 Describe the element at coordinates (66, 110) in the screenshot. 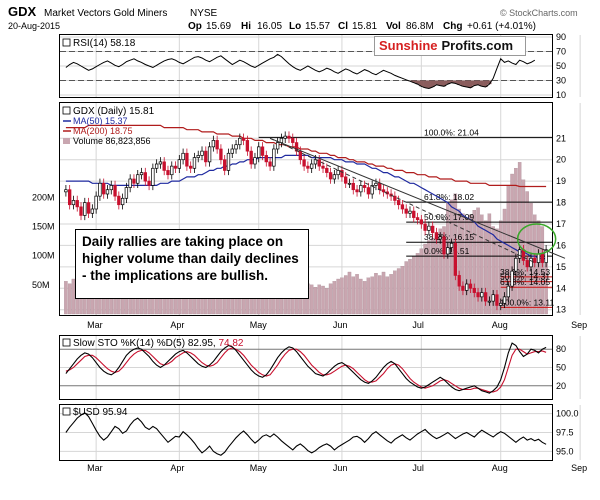

I see `price-legend-swatch` at that location.